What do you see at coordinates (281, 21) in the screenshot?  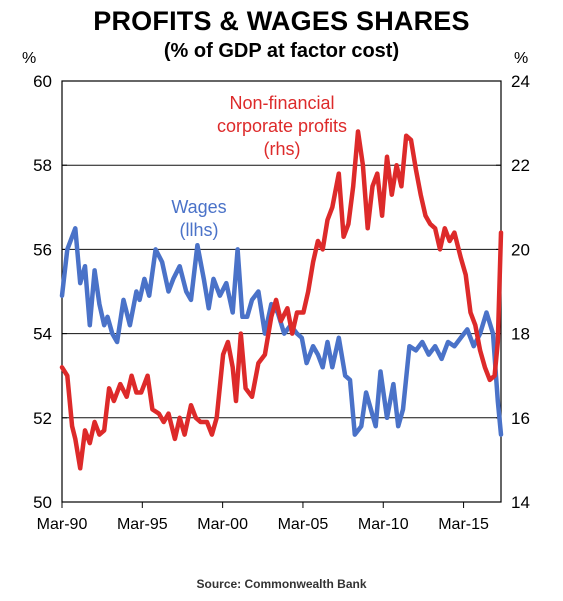 I see `chart-title: PROFITS & WAGES SHARES` at bounding box center [281, 21].